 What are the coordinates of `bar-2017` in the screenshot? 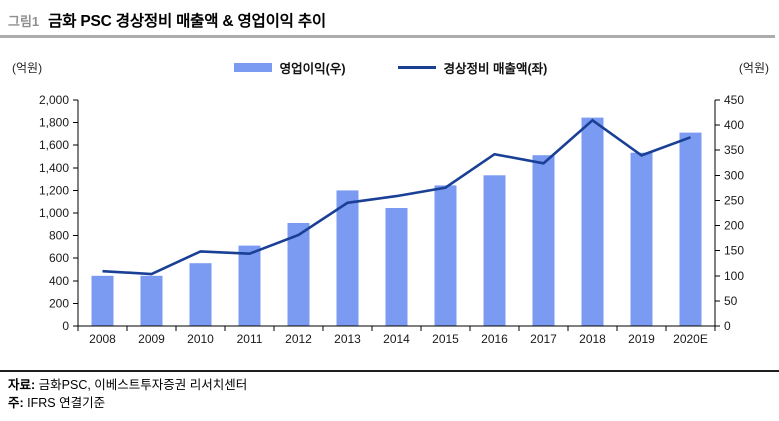 It's located at (543, 240).